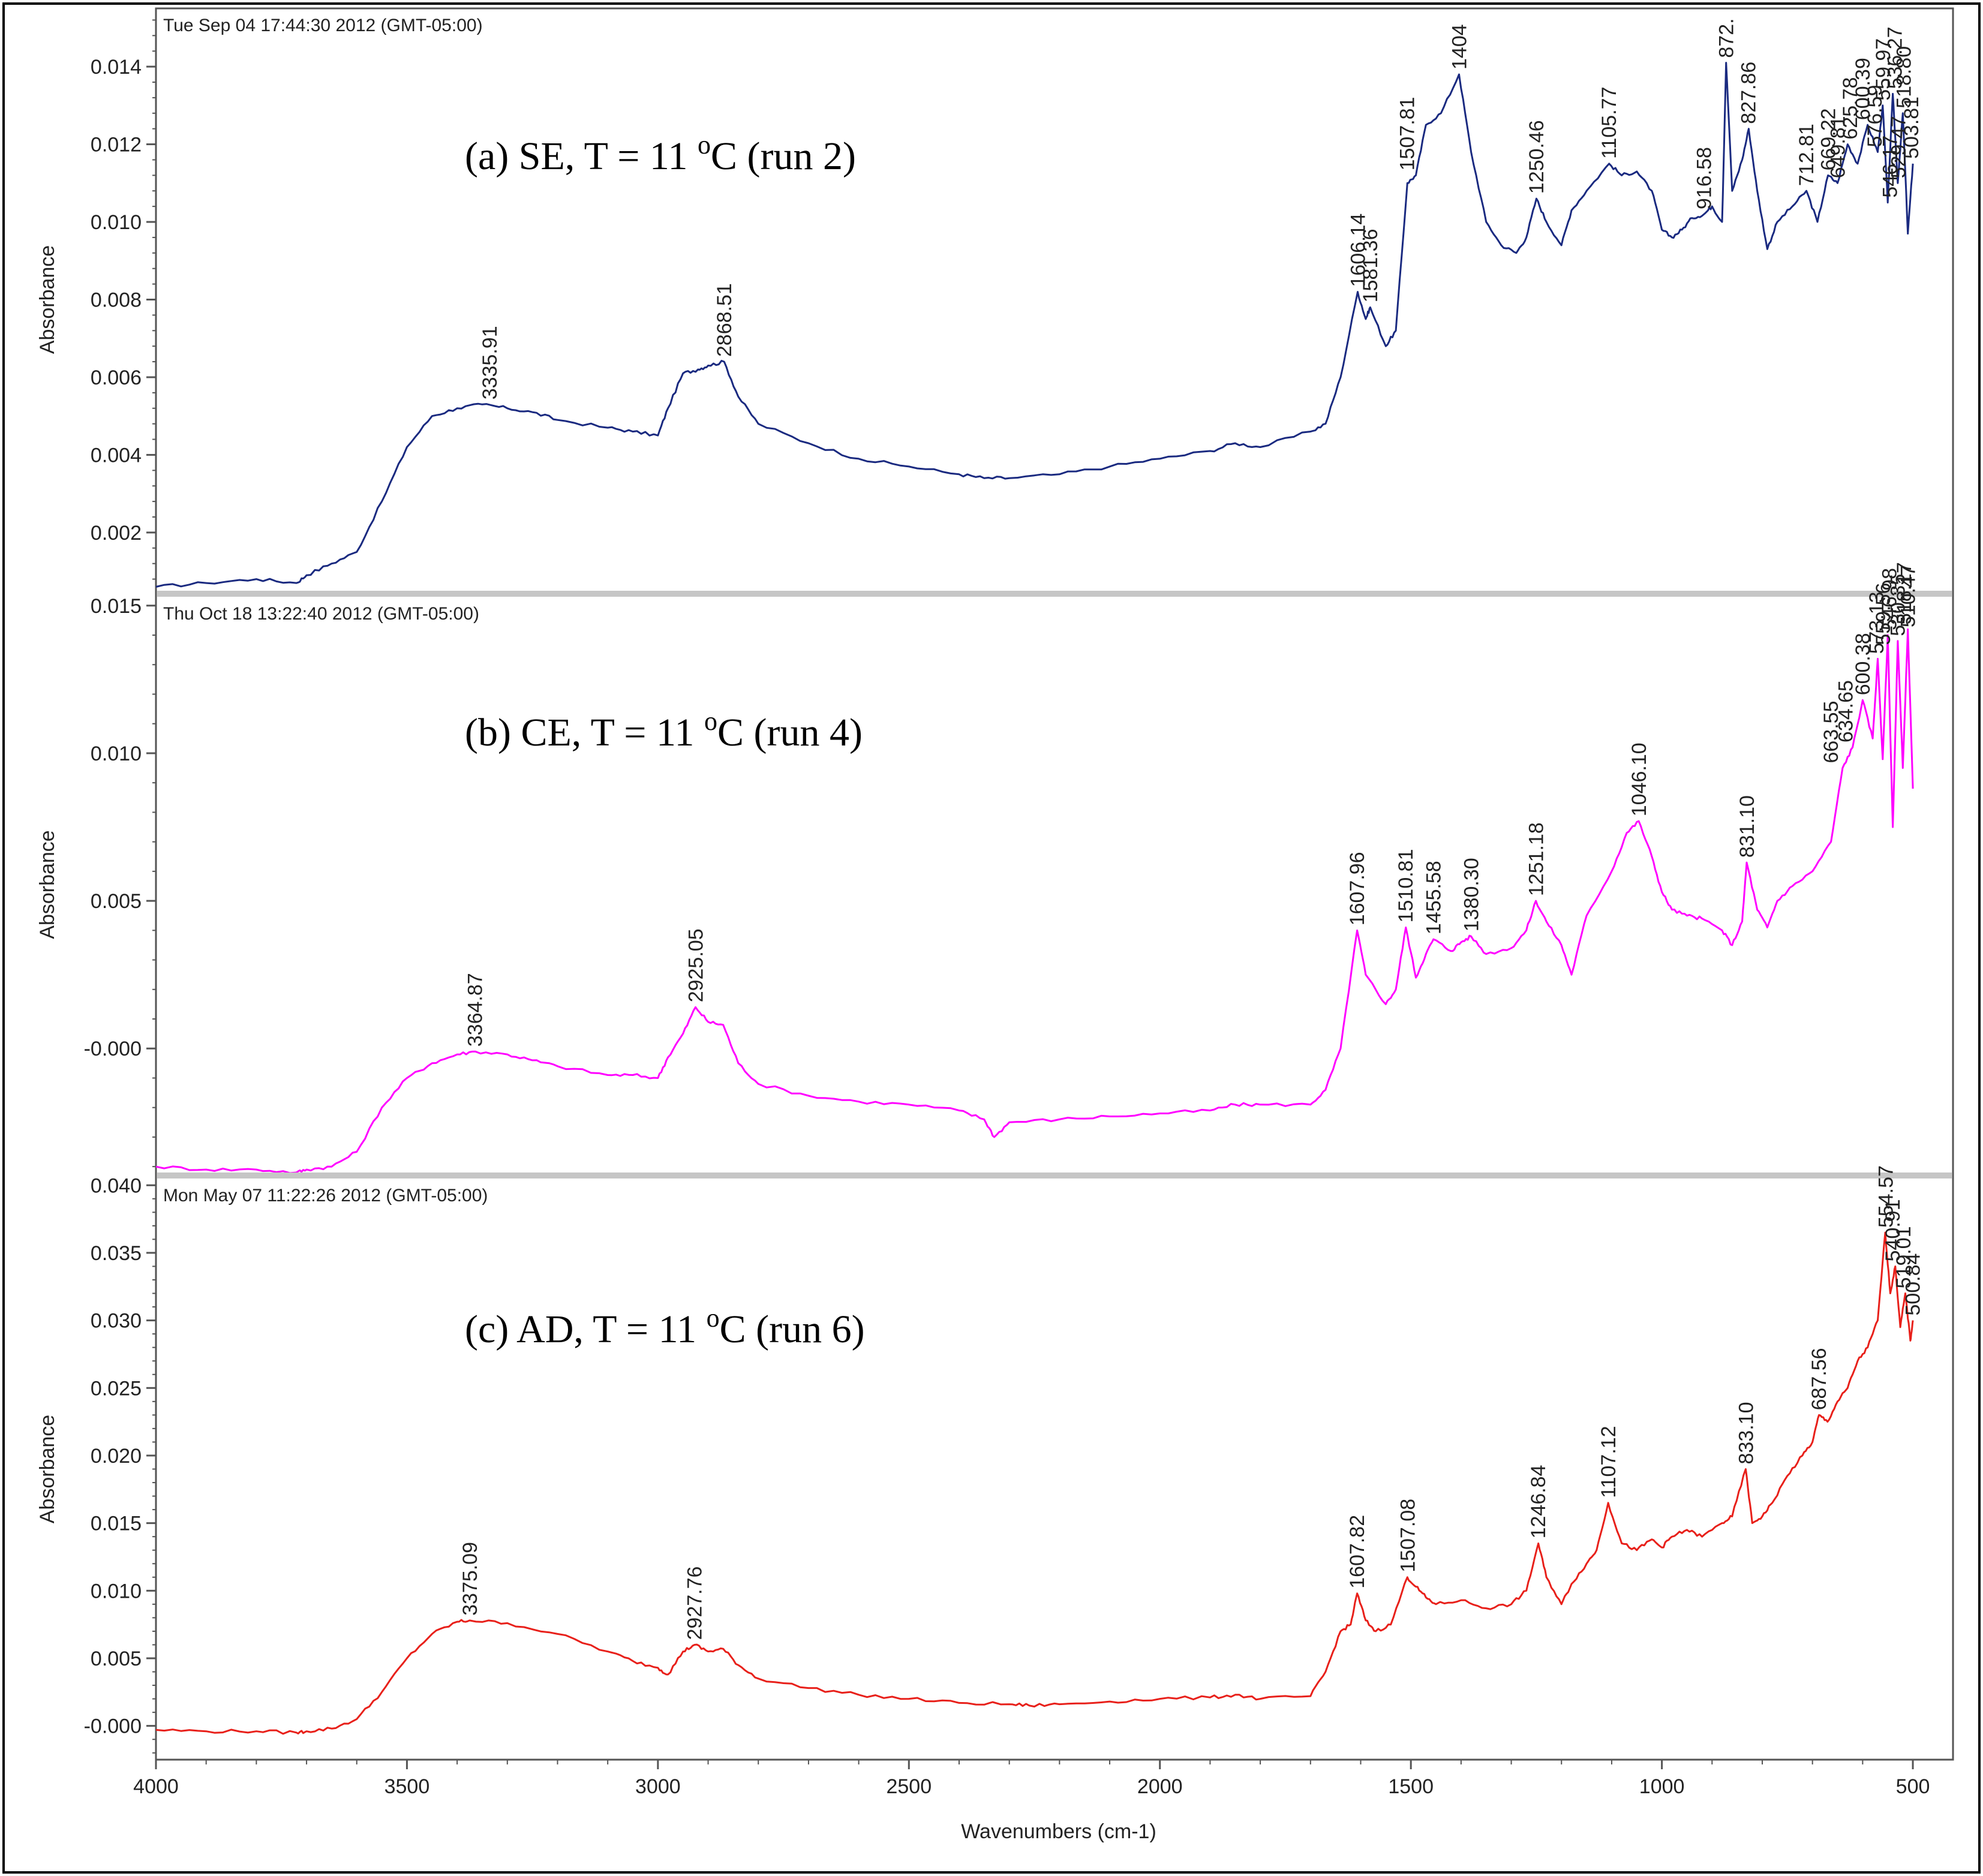  I want to click on peak-label: 519.01, so click(1903, 1257).